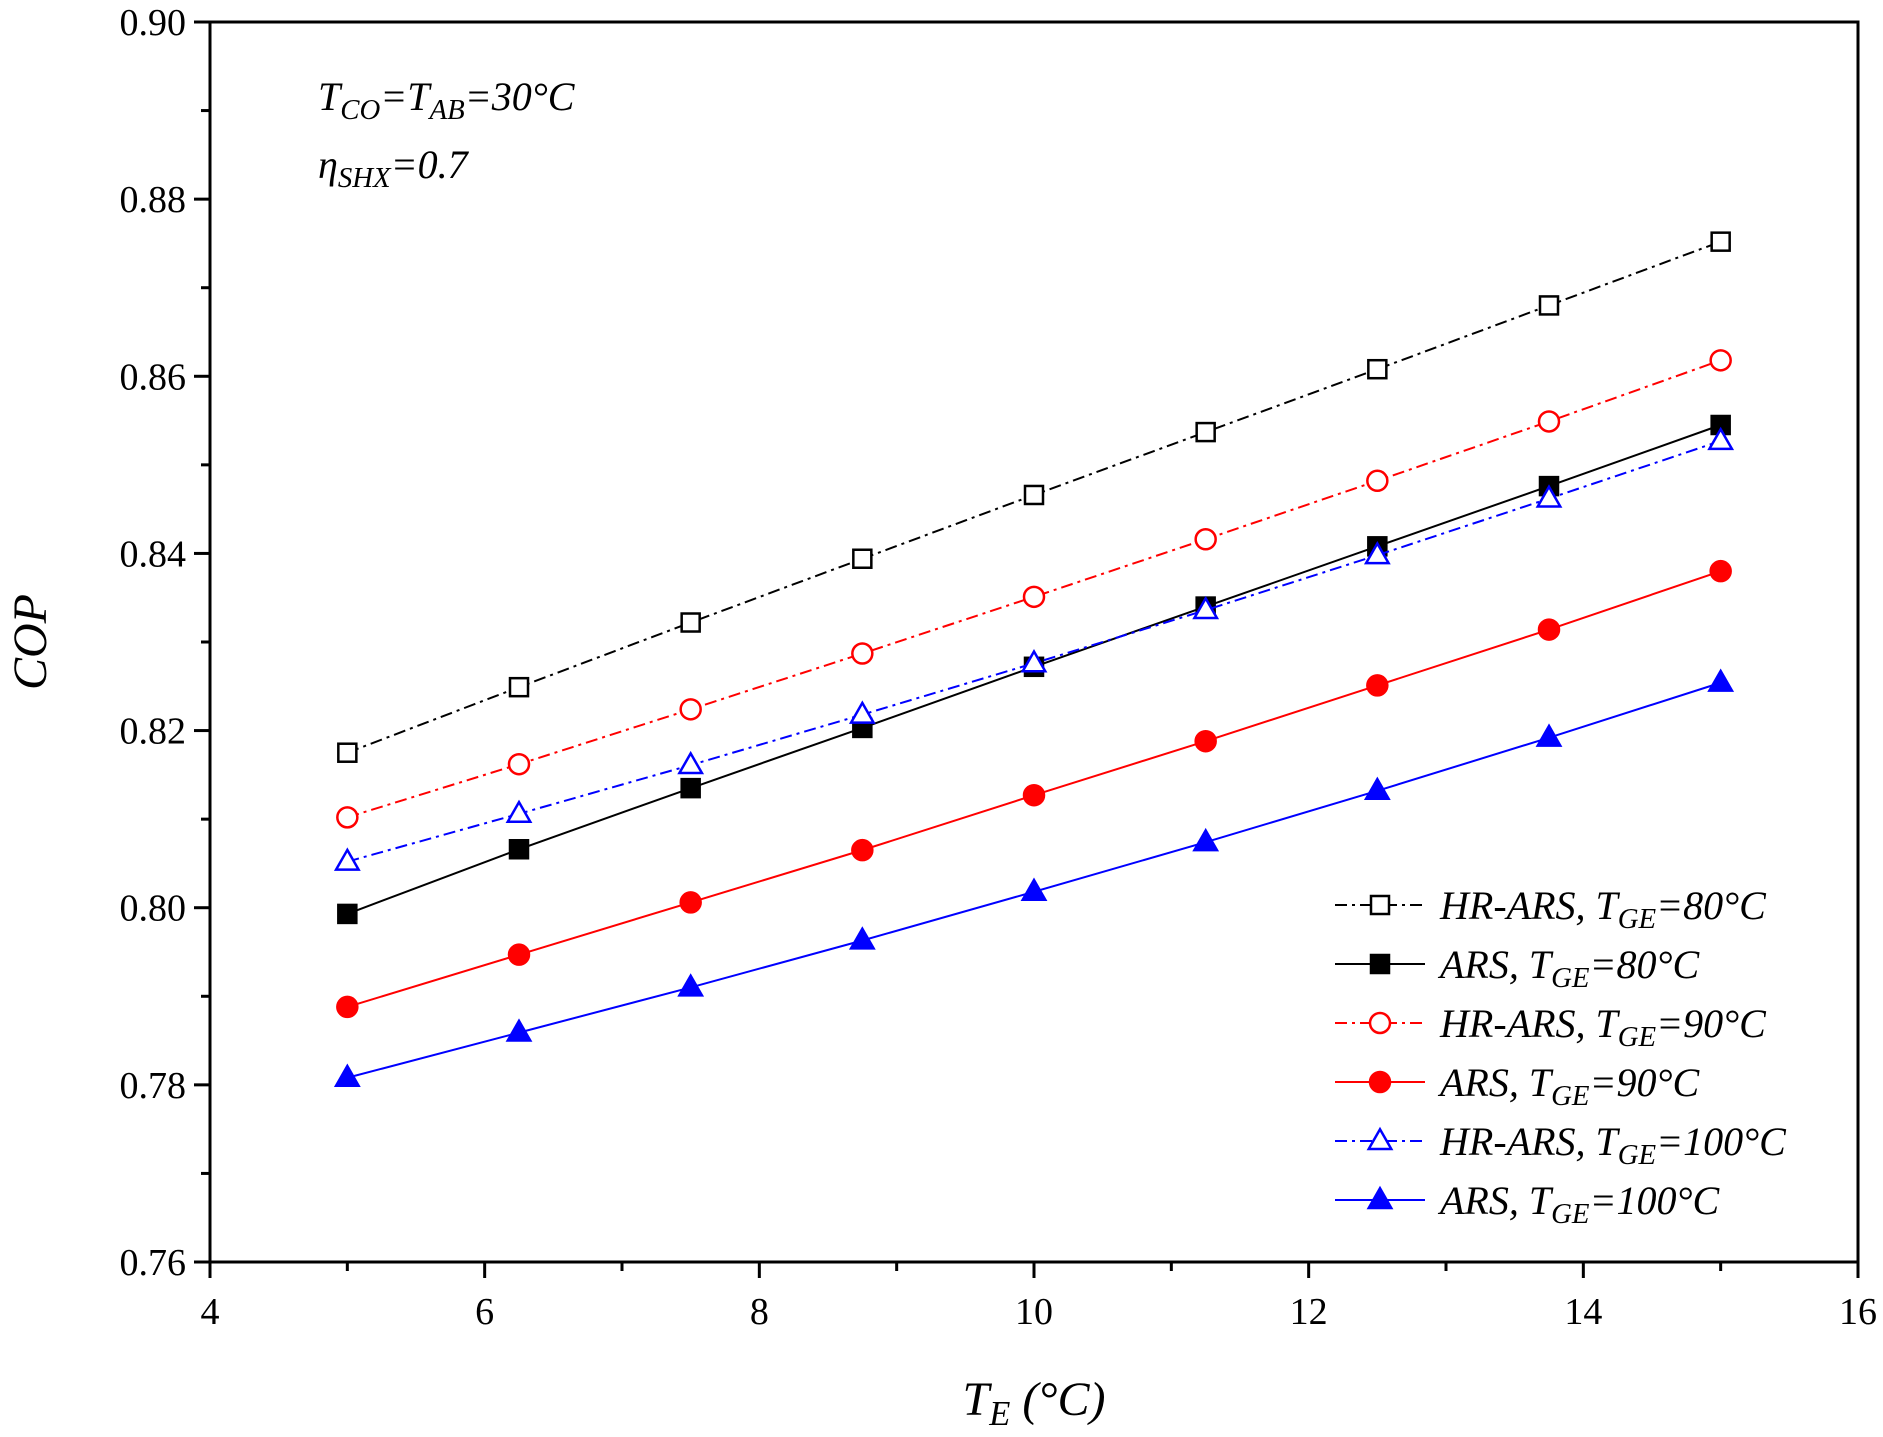  Describe the element at coordinates (1711, 905) in the screenshot. I see `text-part: =80°C` at that location.